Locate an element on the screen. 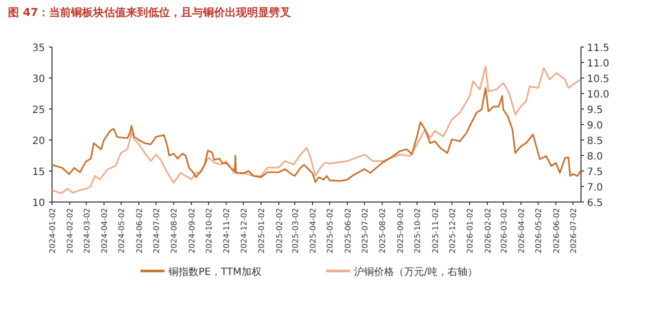 This screenshot has width=650, height=314. y-tick-label: 25 is located at coordinates (38, 110).